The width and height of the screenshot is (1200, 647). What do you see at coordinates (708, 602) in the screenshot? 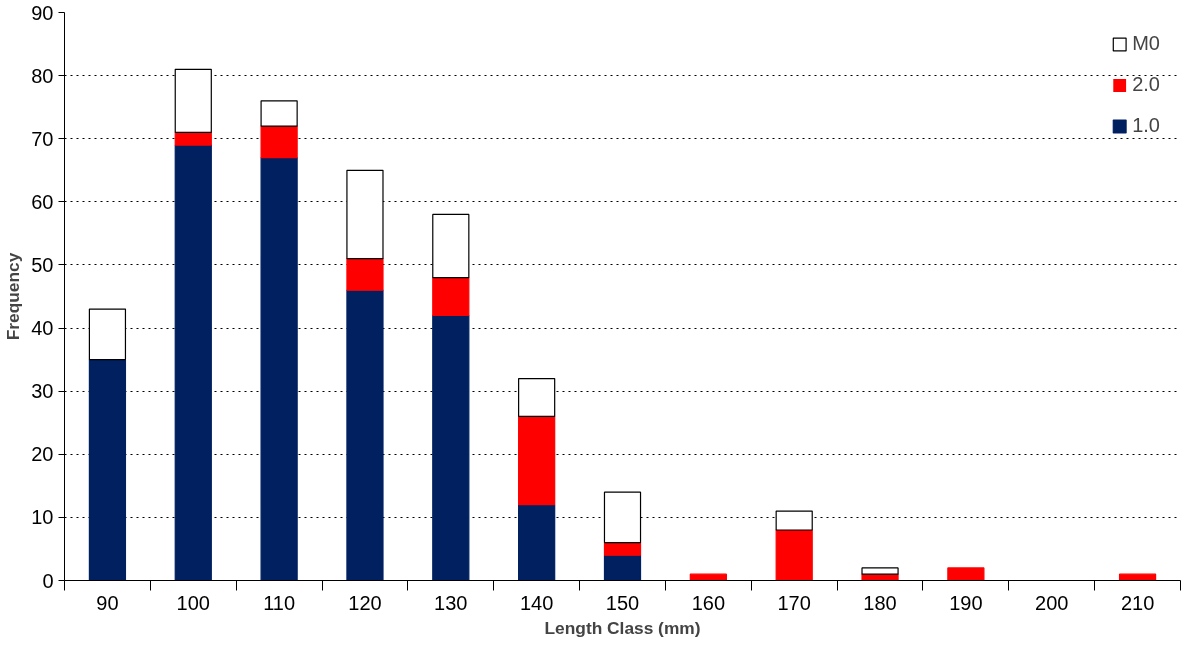
I see `x-tick-label: 160` at bounding box center [708, 602].